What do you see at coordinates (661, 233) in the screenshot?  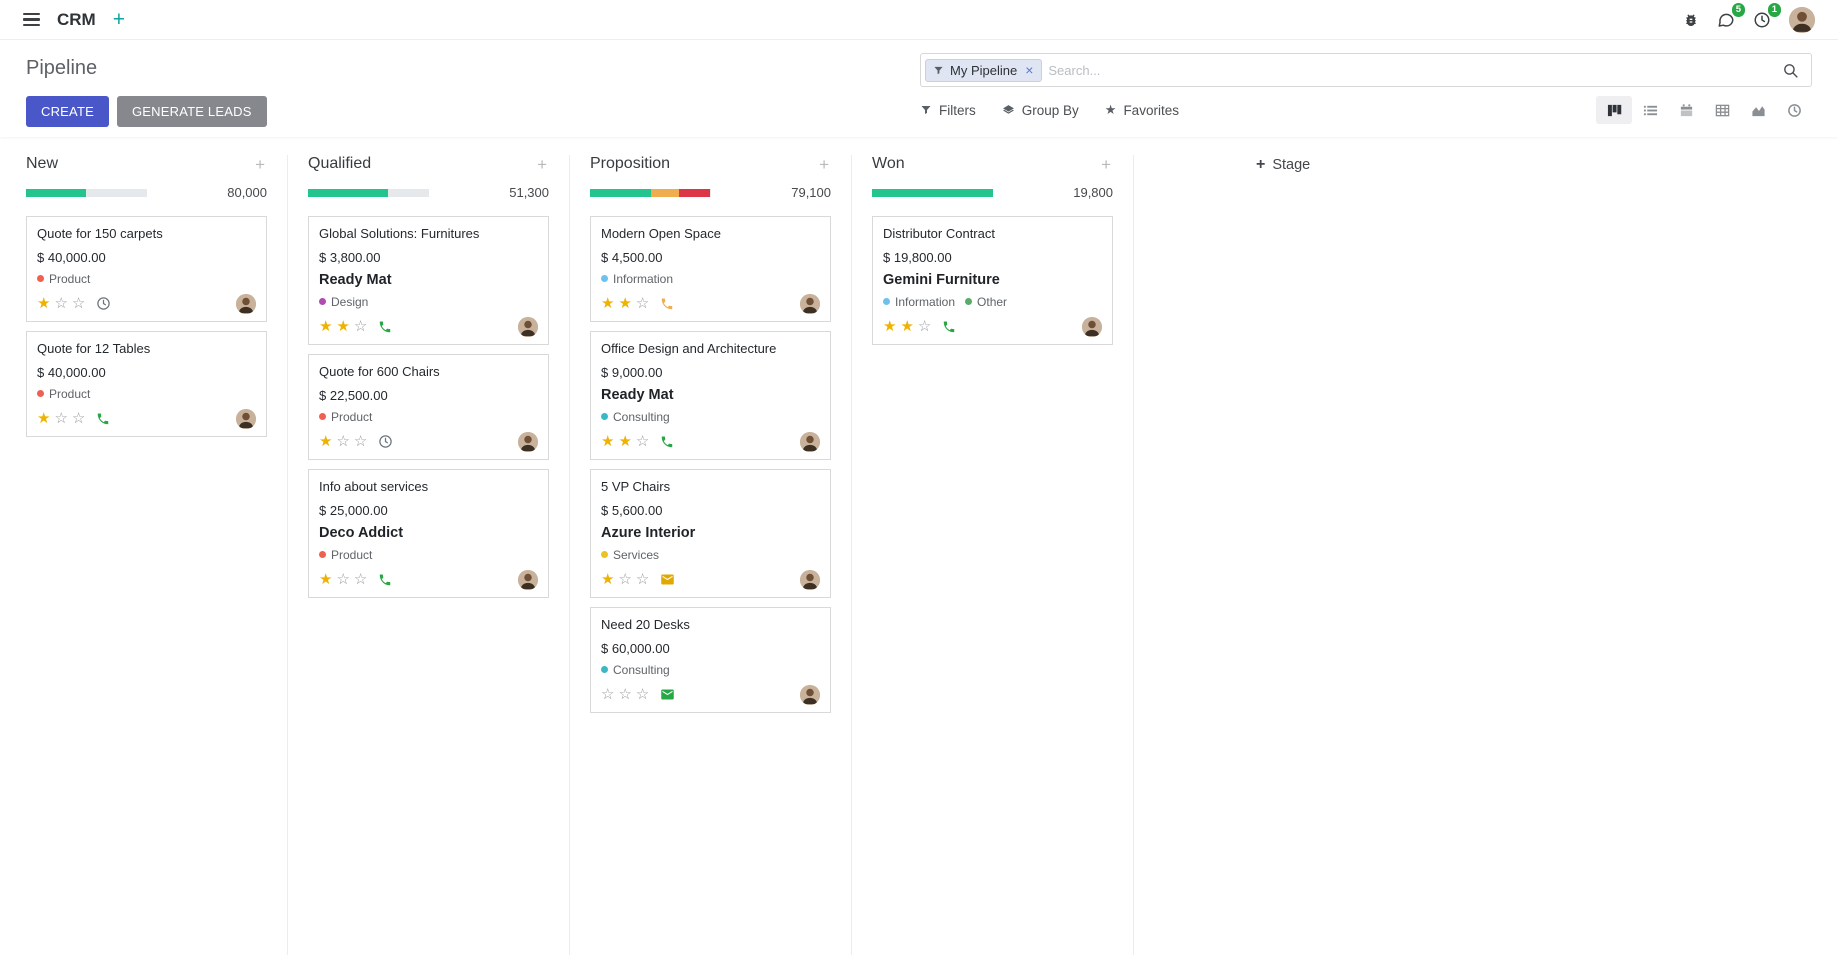 I see `card-title: Modern Open Space` at bounding box center [661, 233].